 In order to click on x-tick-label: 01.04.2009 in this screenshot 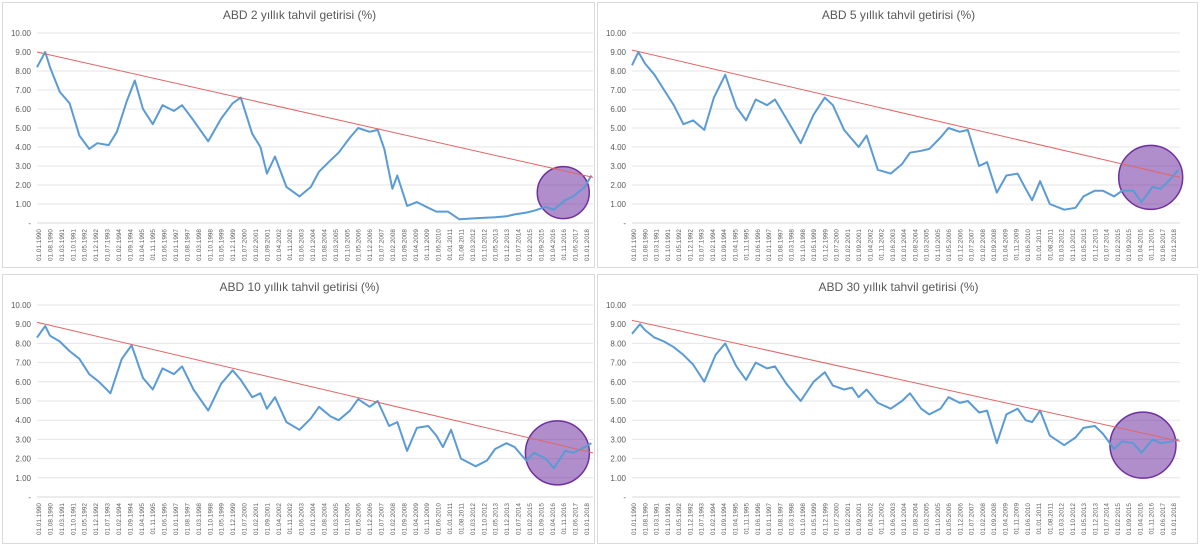, I will do `click(416, 245)`.